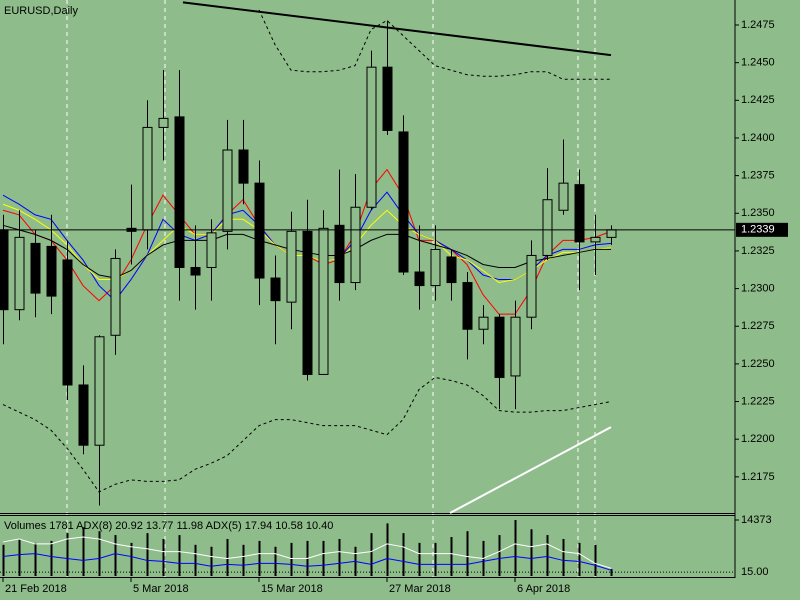 This screenshot has height=600, width=800. What do you see at coordinates (758, 251) in the screenshot?
I see `y-tick-label: 1.2325` at bounding box center [758, 251].